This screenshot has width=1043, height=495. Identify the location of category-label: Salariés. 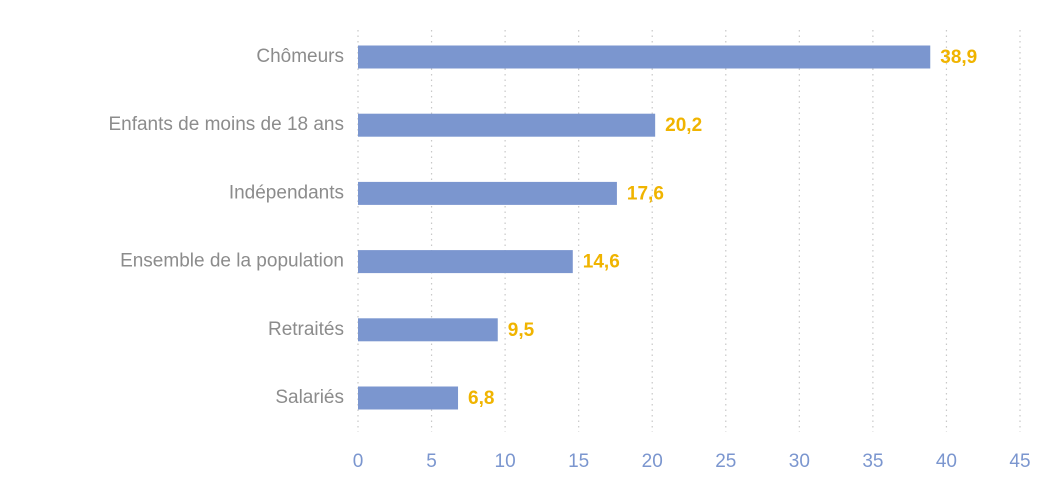
(309, 397).